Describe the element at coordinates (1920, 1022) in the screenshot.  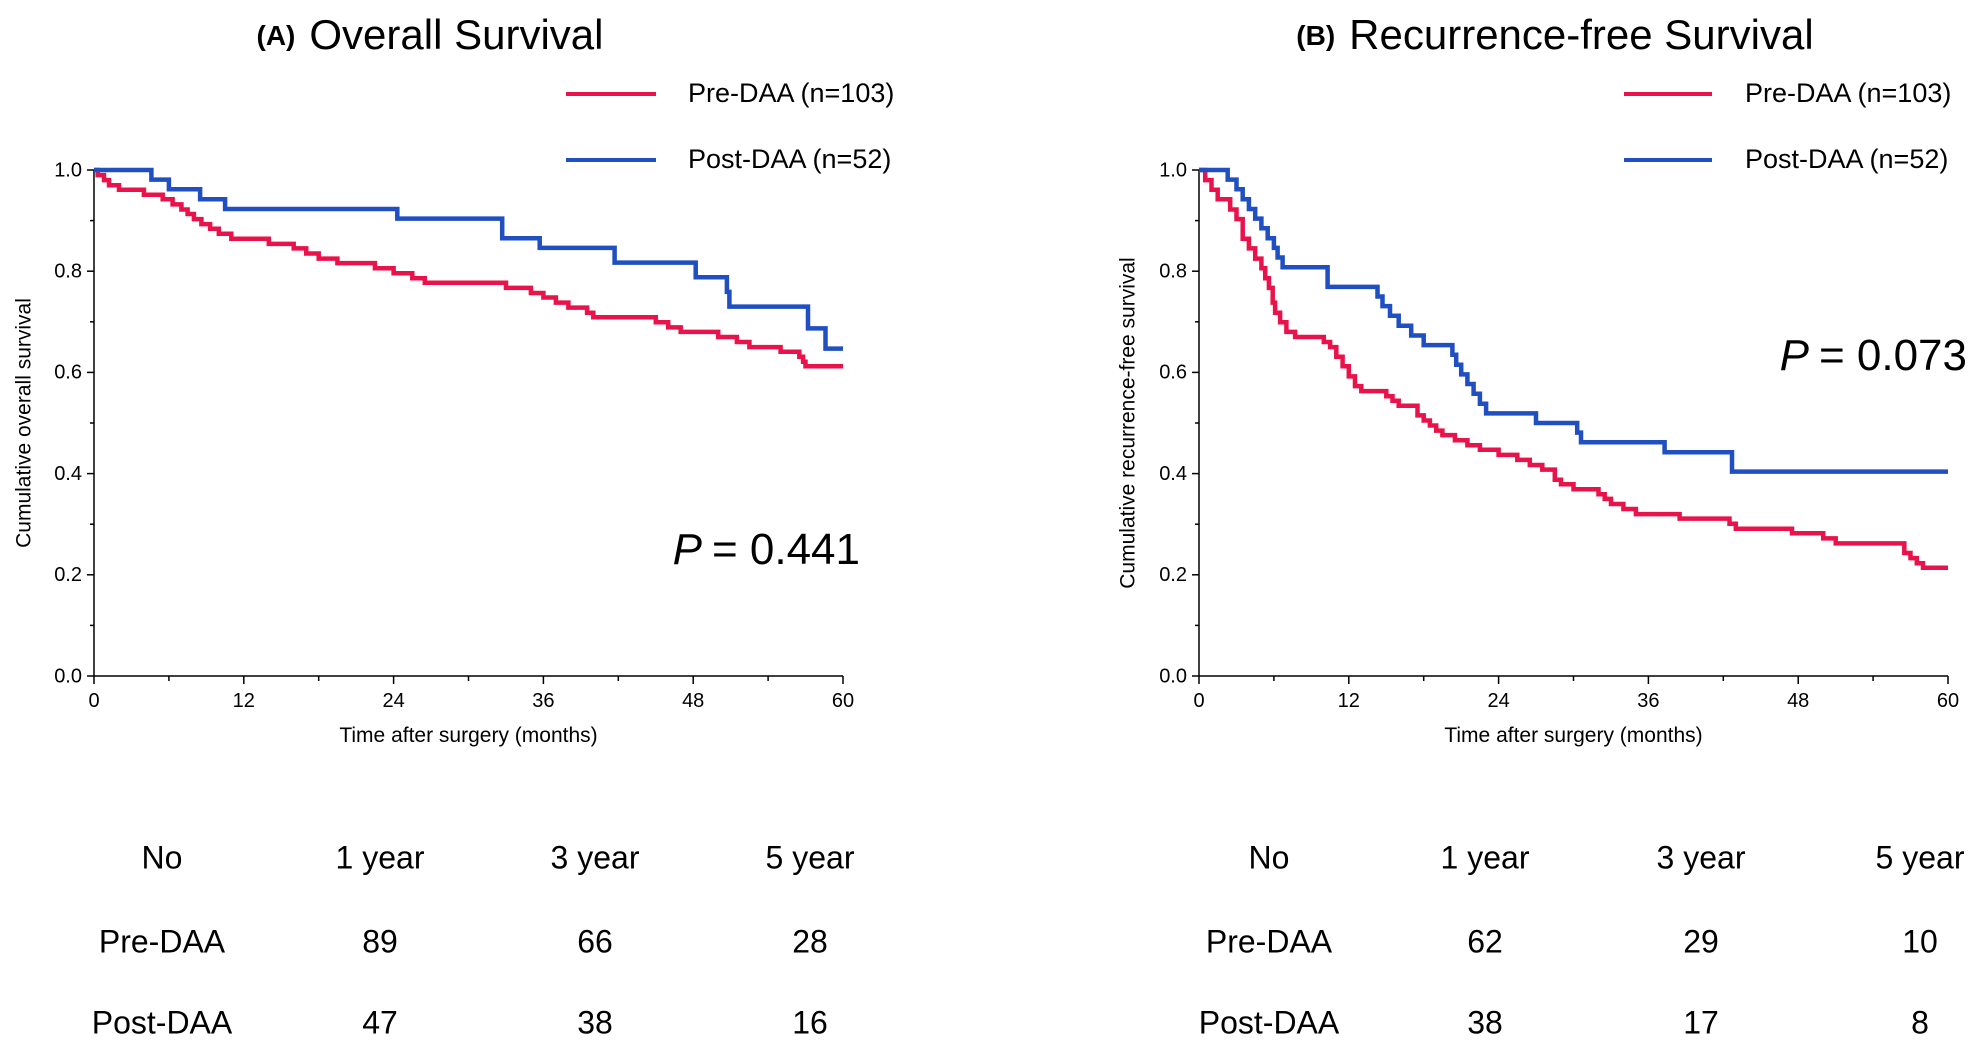
I see `table-cell: 8` at that location.